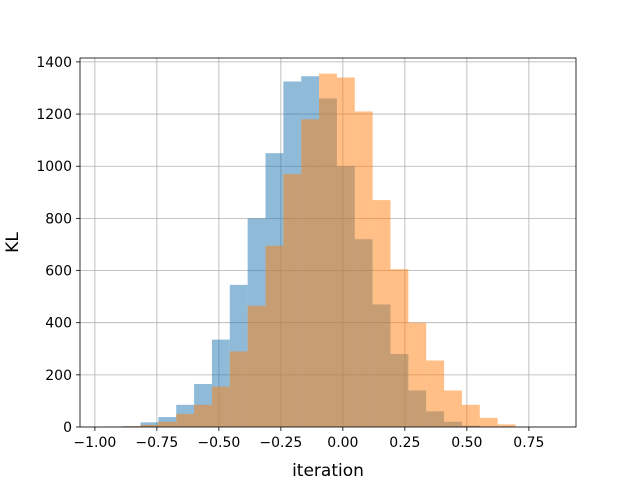 The image size is (640, 480). Describe the element at coordinates (94, 443) in the screenshot. I see `x-tick-label: −1.00` at that location.